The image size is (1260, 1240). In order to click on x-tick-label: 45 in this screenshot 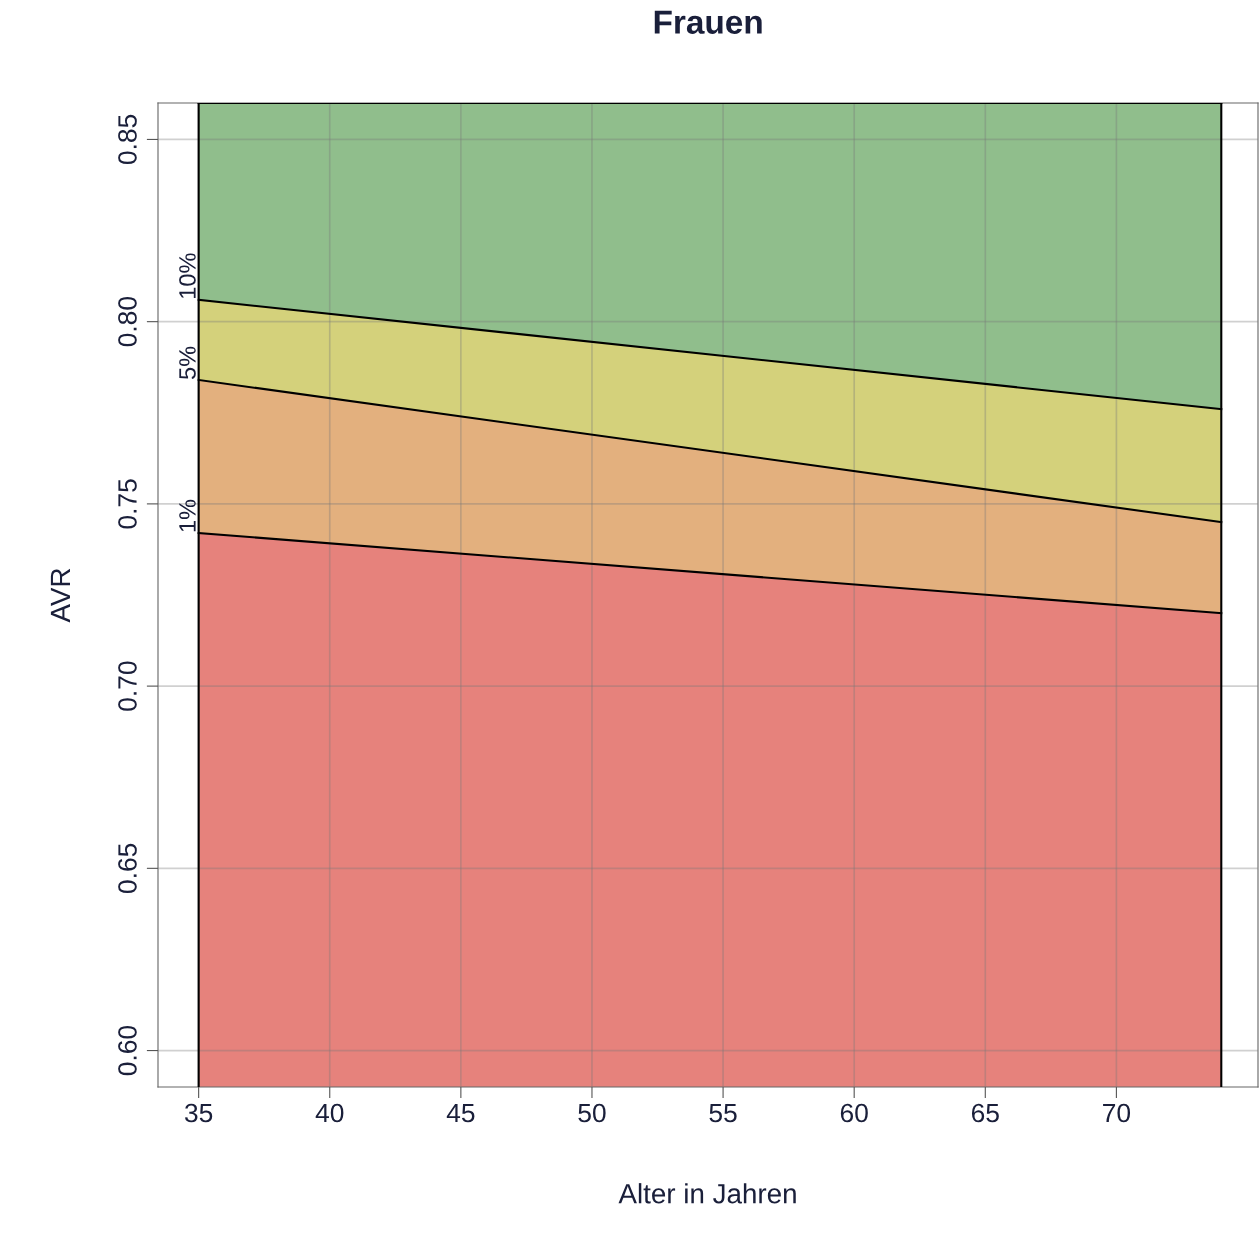, I will do `click(460, 1113)`.